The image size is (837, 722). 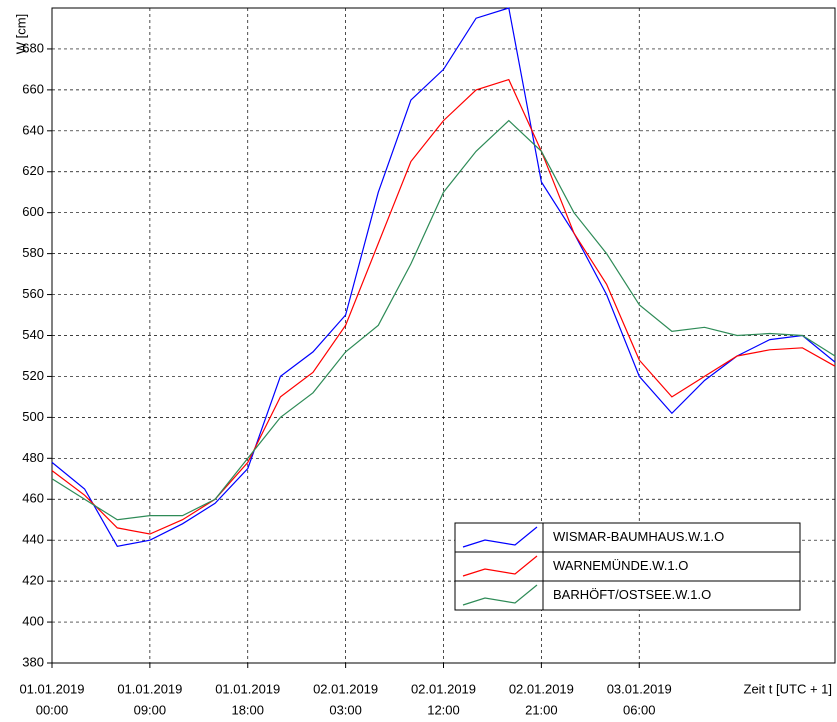 What do you see at coordinates (541, 709) in the screenshot?
I see `x-tick-label: 21:00` at bounding box center [541, 709].